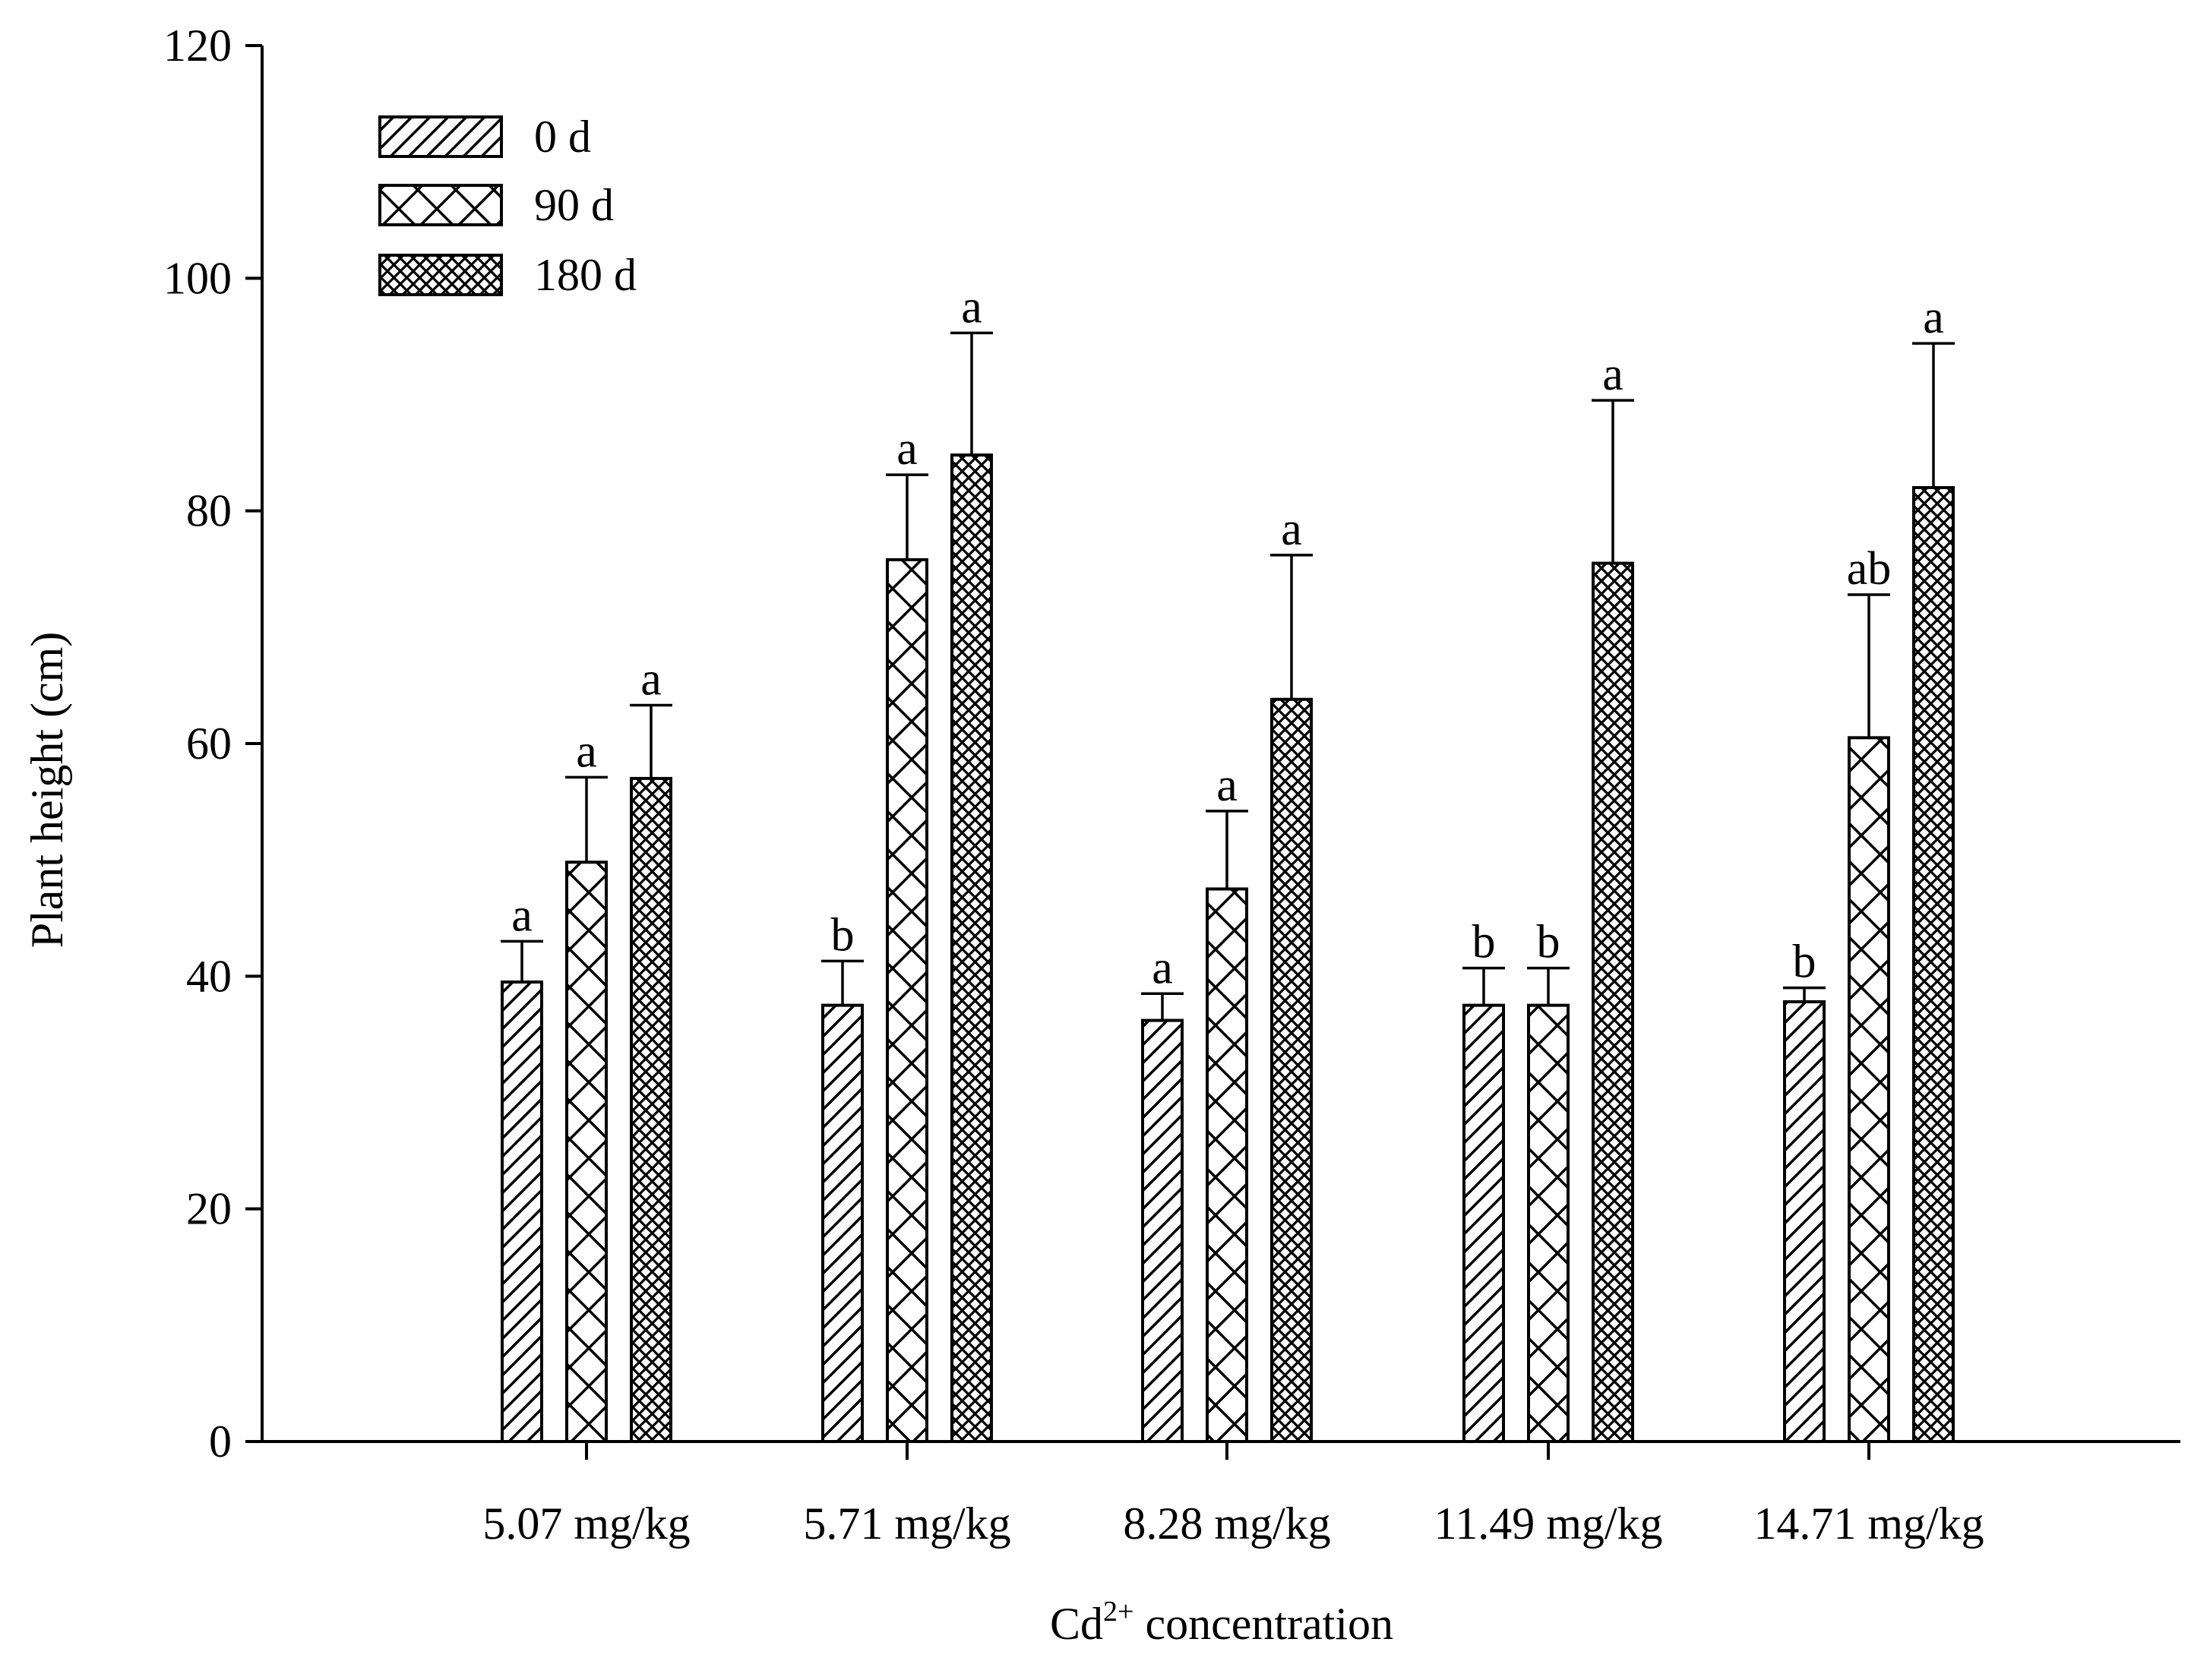 The image size is (2210, 1680). Describe the element at coordinates (209, 1209) in the screenshot. I see `y-tick-label: 20` at that location.